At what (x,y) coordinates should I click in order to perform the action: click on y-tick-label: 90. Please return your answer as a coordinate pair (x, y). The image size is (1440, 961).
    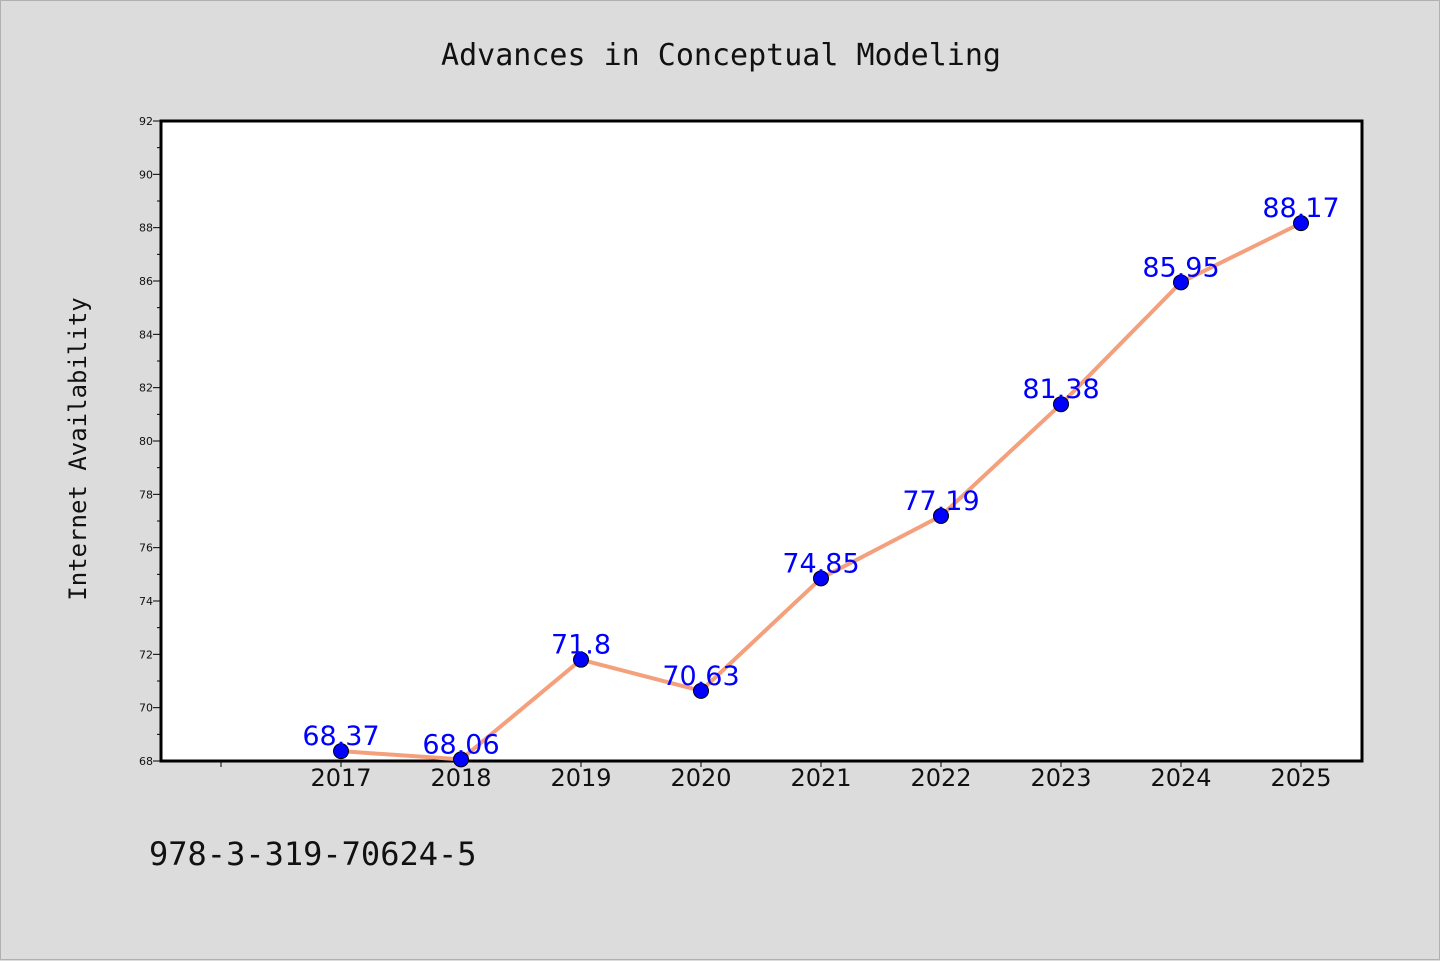
    Looking at the image, I should click on (146, 174).